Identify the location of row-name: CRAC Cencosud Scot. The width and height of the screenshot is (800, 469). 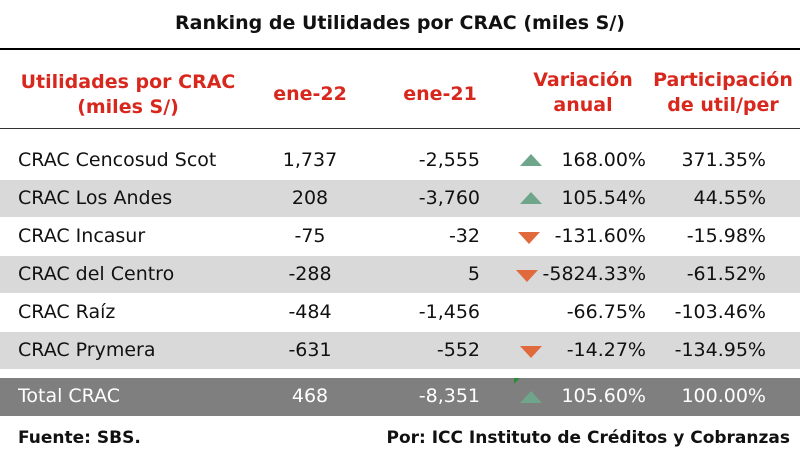
(117, 160).